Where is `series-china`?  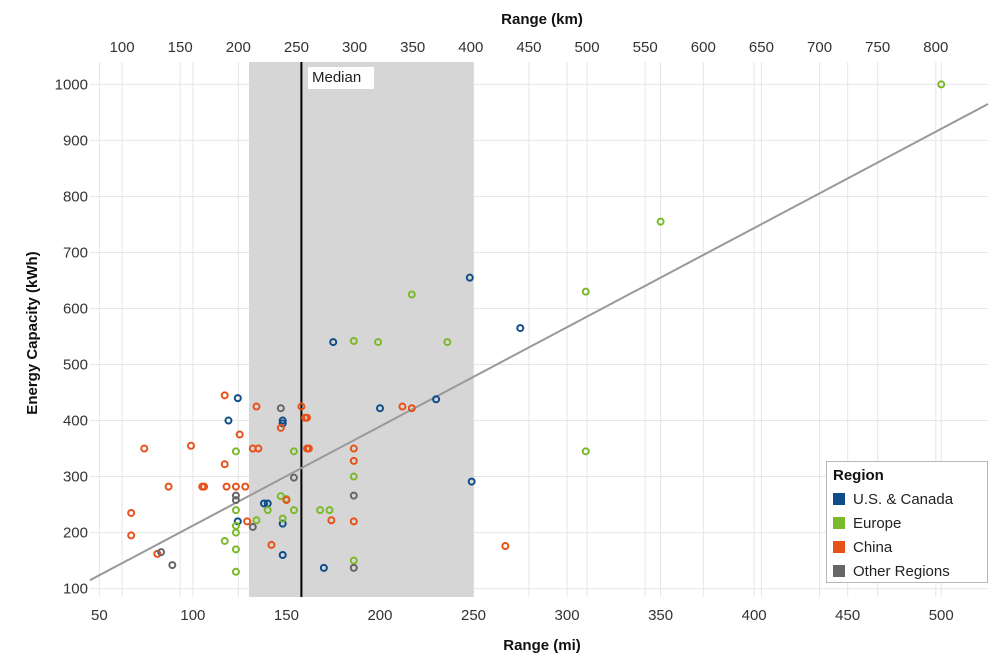
series-china is located at coordinates (318, 474).